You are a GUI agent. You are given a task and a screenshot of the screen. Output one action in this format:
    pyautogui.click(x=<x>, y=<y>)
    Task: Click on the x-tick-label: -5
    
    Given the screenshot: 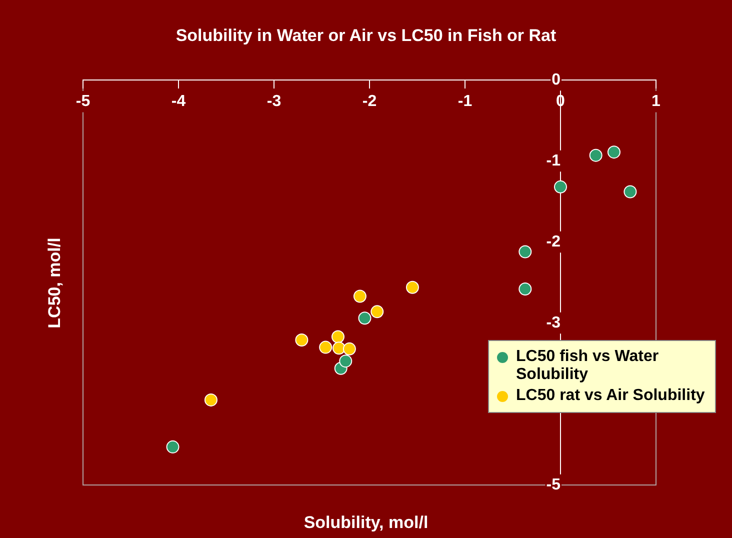 What is the action you would take?
    pyautogui.click(x=83, y=101)
    